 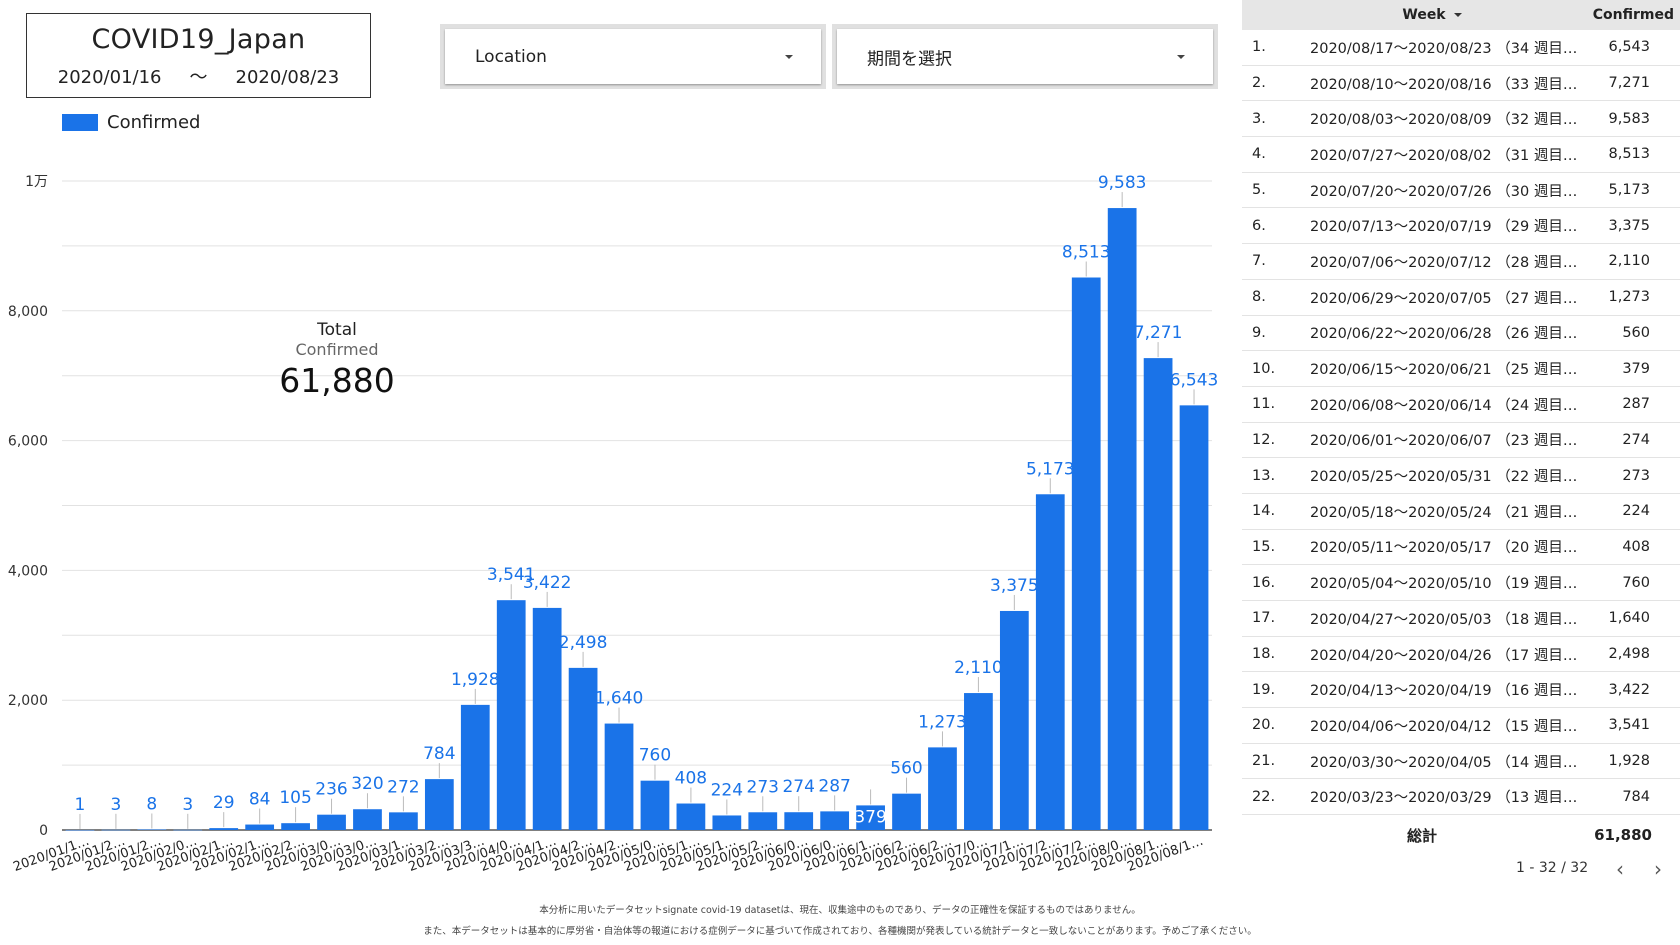 I want to click on row-confirmed: 287, so click(x=1636, y=404).